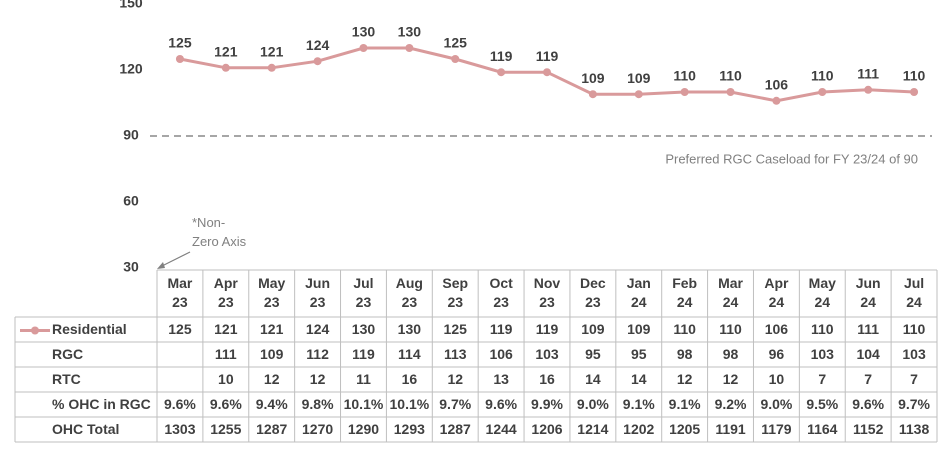  Describe the element at coordinates (776, 429) in the screenshot. I see `table-cell: 1179` at that location.